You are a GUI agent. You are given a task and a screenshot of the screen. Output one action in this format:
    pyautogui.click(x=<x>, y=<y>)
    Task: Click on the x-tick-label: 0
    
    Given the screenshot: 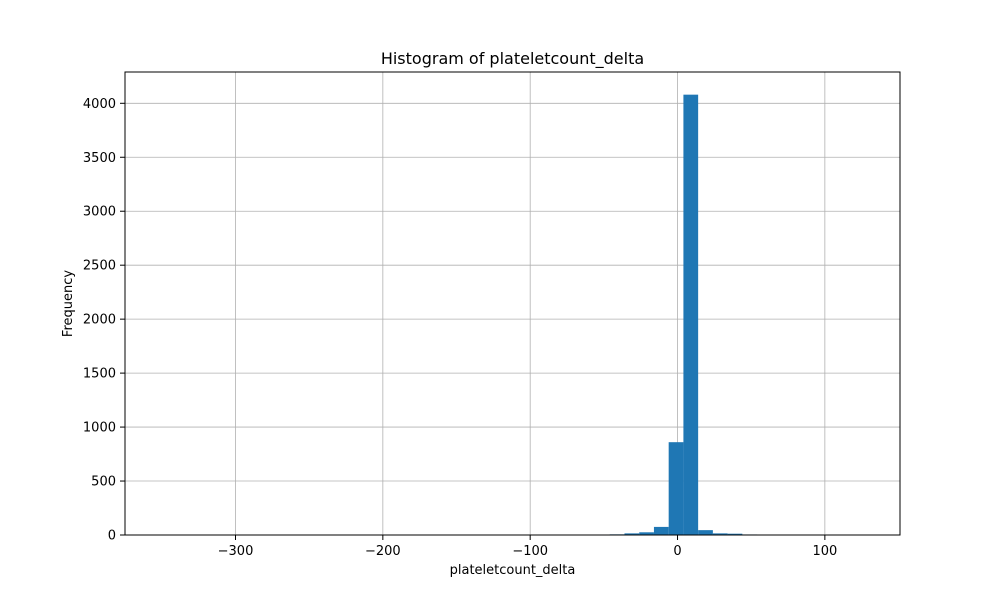 What is the action you would take?
    pyautogui.click(x=677, y=551)
    